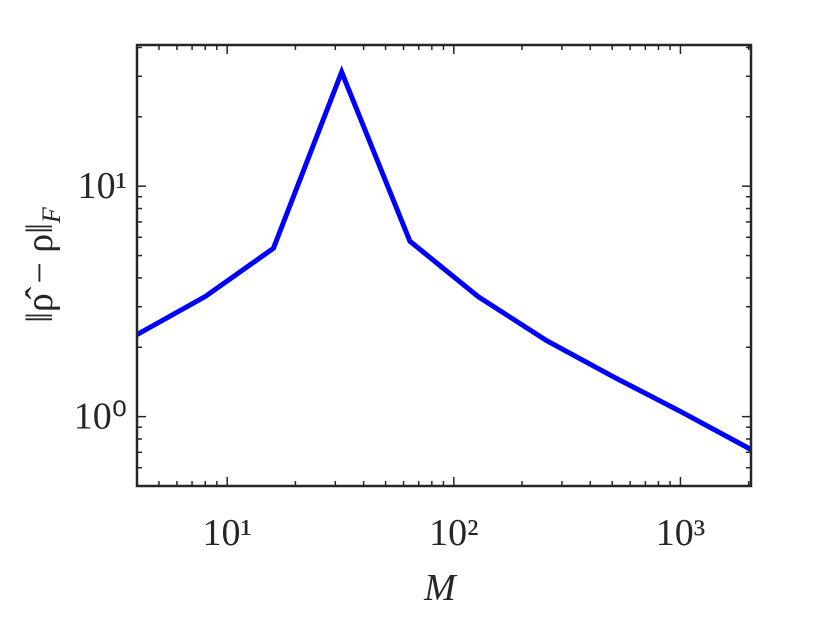 The width and height of the screenshot is (830, 623). What do you see at coordinates (680, 533) in the screenshot?
I see `x-tick-label: 10³` at bounding box center [680, 533].